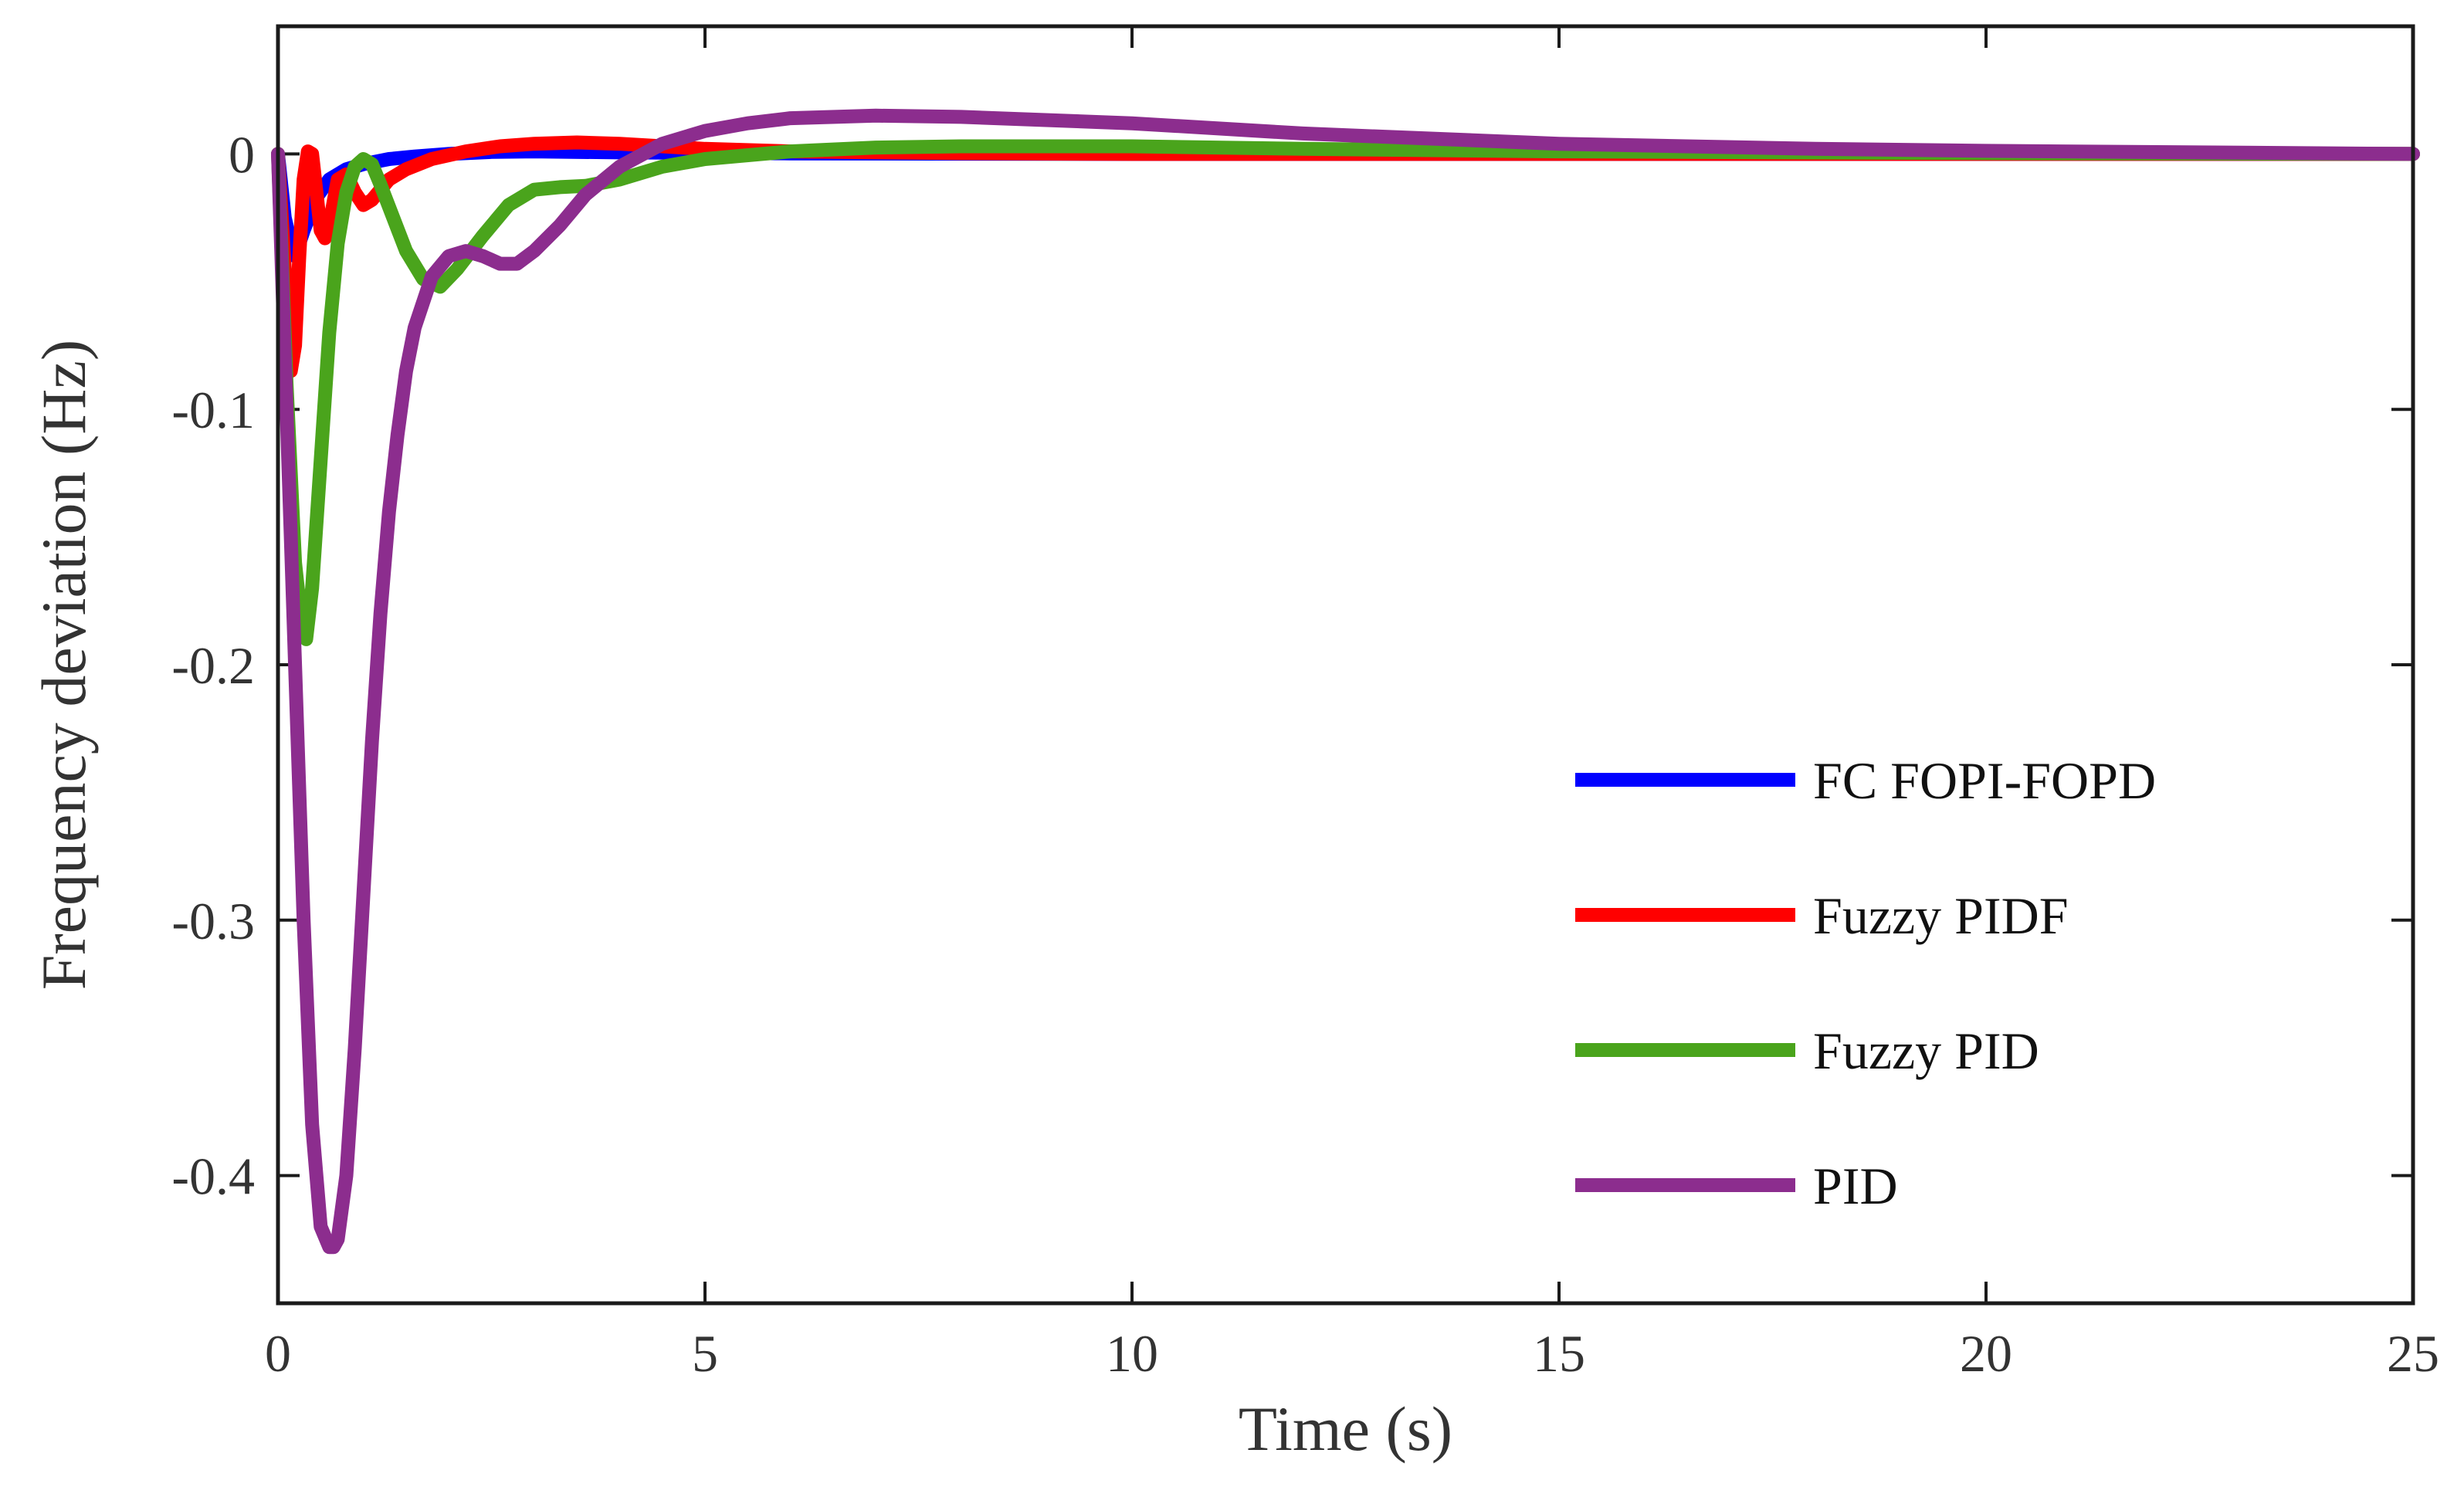  Describe the element at coordinates (1865, 983) in the screenshot. I see `legend: FC FOPI-FOPD Fuzzy PIDF Fuzzy PID PID` at that location.